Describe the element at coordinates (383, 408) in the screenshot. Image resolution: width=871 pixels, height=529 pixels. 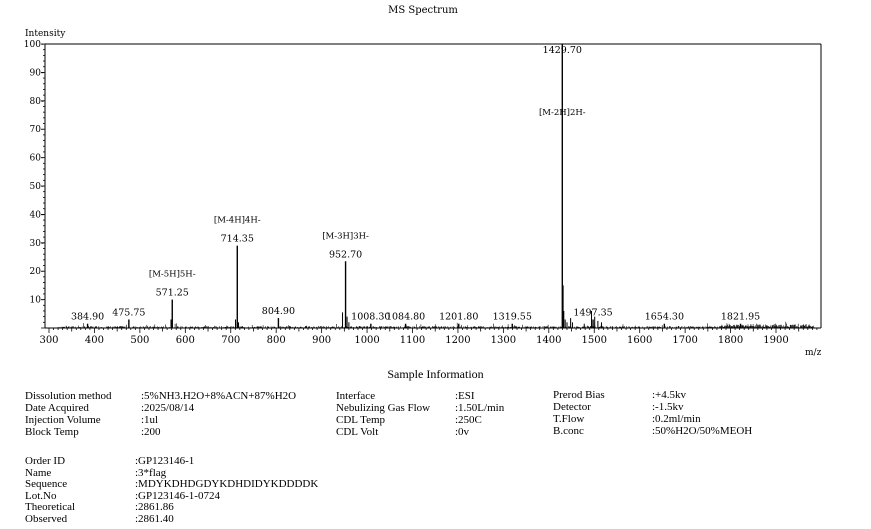
I see `col2-key: Nebulizing Gas Flow` at that location.